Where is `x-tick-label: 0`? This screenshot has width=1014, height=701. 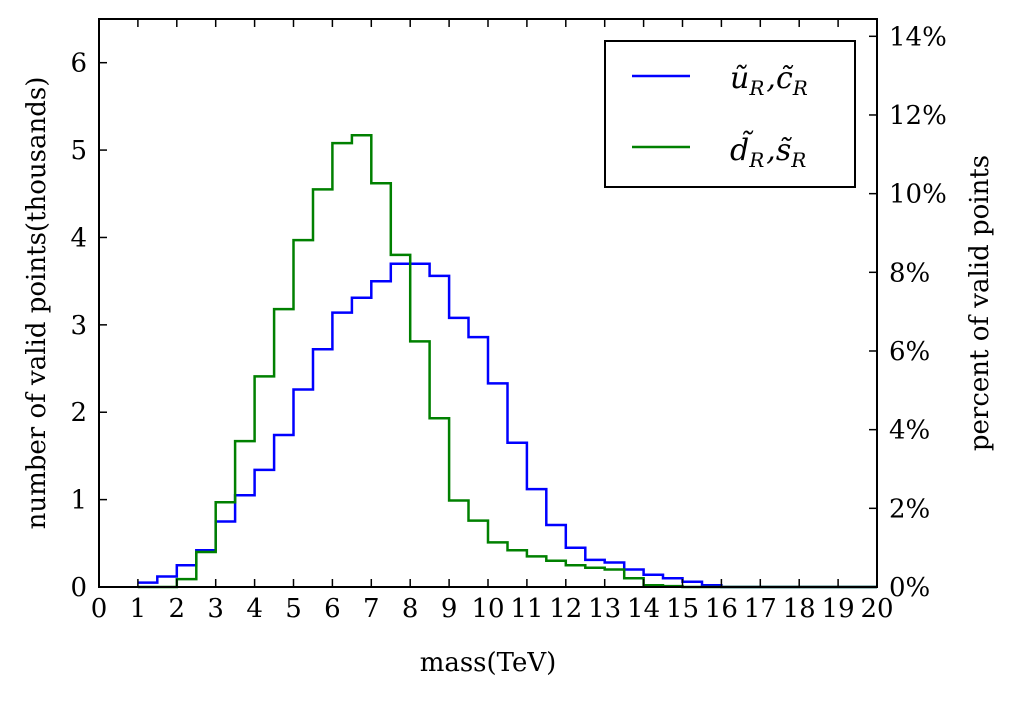 x-tick-label: 0 is located at coordinates (99, 609).